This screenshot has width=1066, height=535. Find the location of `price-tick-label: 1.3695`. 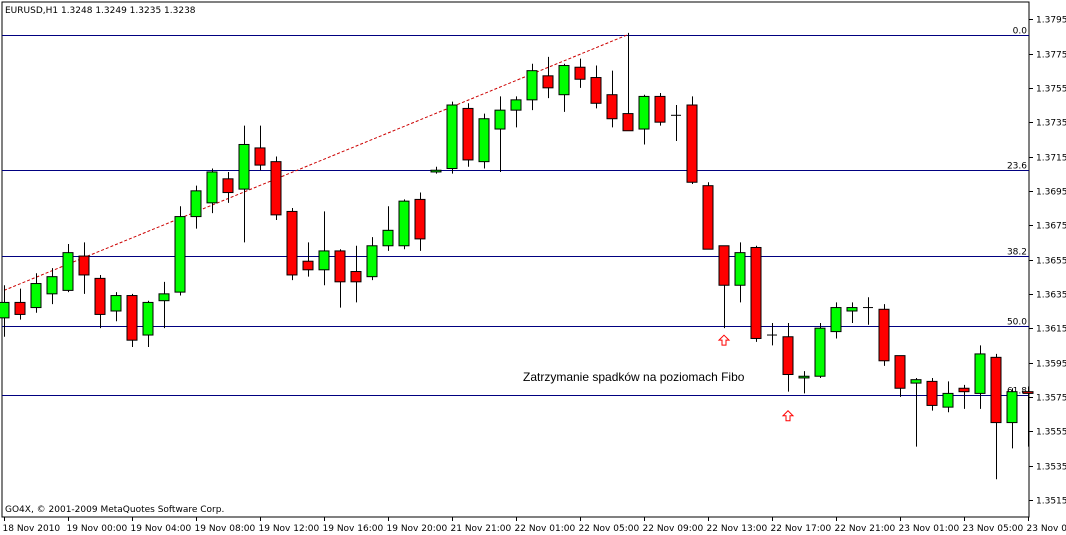

price-tick-label: 1.3695 is located at coordinates (1051, 193).